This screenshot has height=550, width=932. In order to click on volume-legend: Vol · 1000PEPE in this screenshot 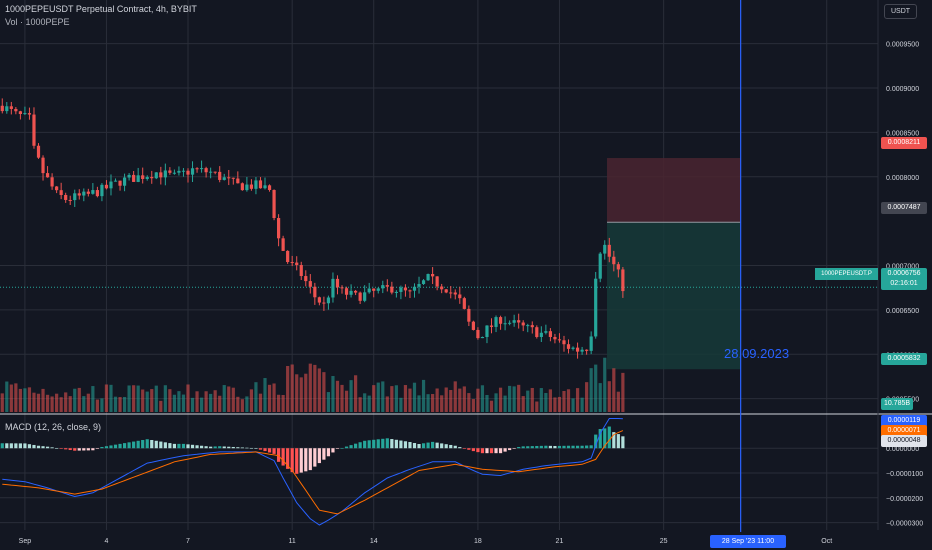, I will do `click(37, 22)`.